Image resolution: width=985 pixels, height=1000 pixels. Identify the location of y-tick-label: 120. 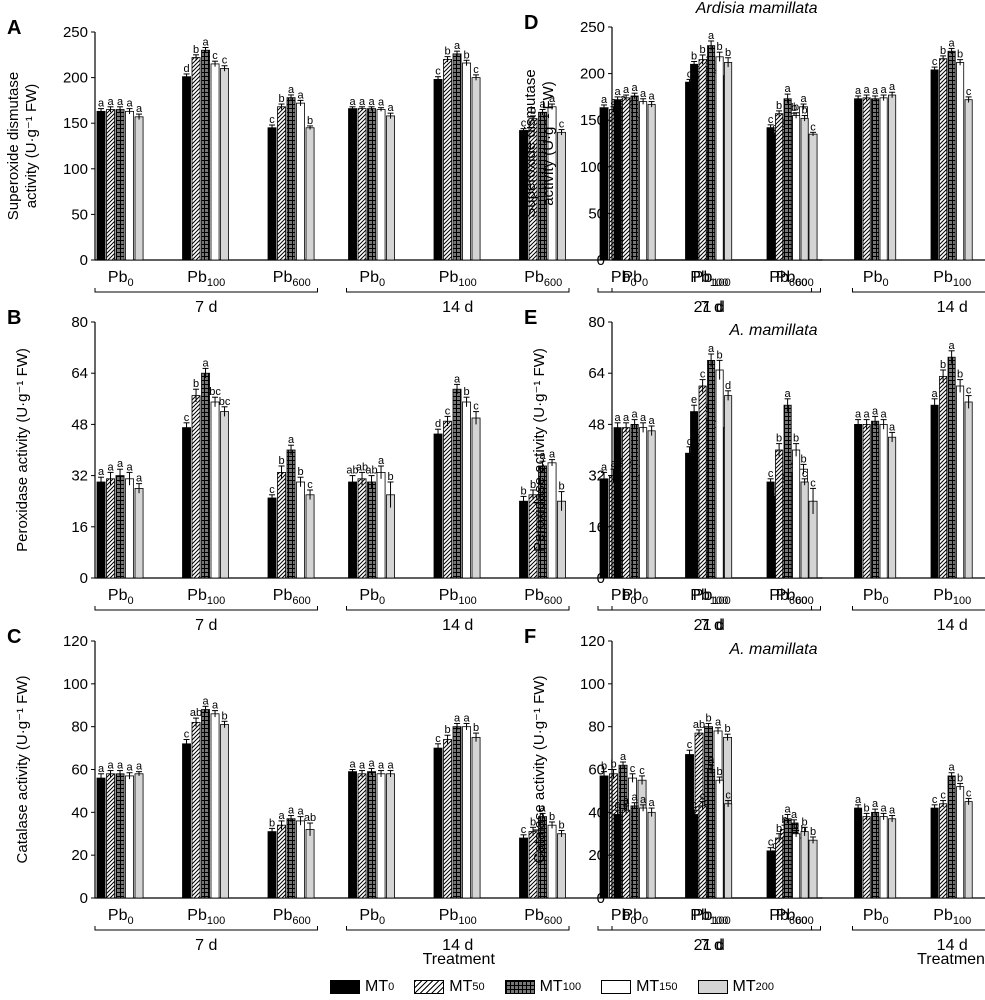
(592, 641).